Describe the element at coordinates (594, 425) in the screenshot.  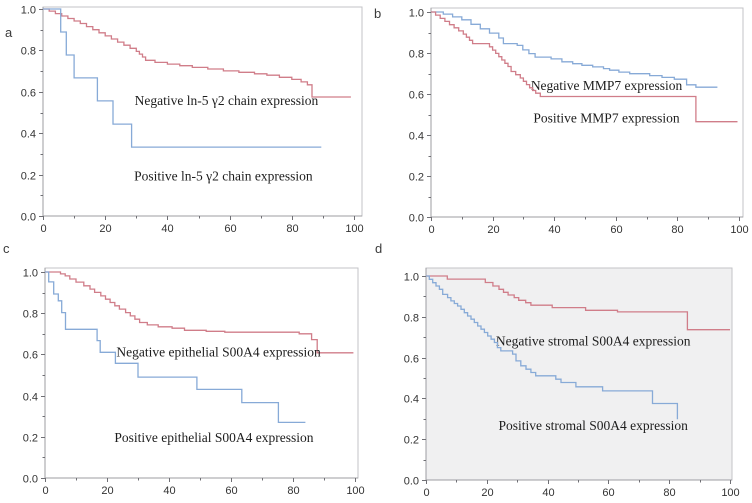
I see `series-annotation-positive-expression: Positive stromal S00A4 expression` at that location.